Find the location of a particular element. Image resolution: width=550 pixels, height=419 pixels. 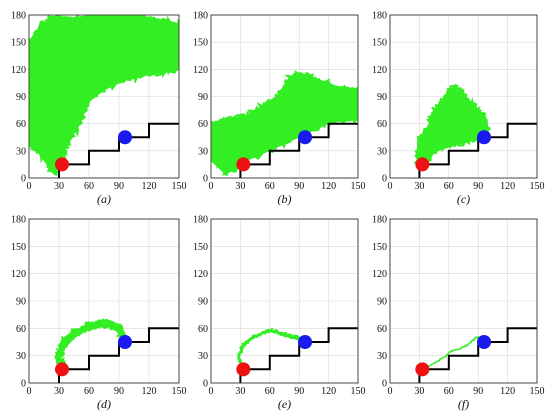

panel-label: (b) is located at coordinates (285, 199).